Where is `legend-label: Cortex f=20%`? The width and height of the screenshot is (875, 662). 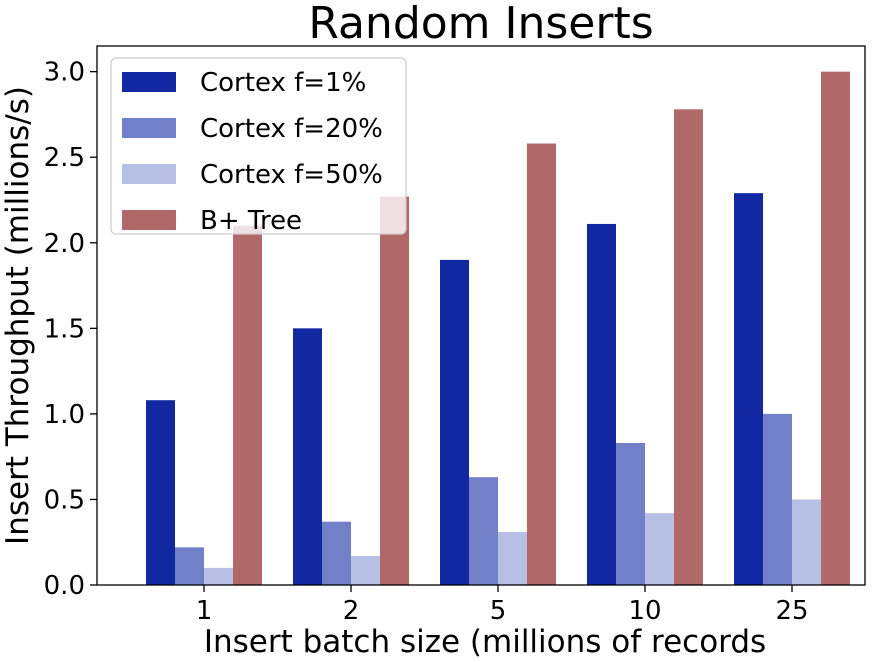 legend-label: Cortex f=20% is located at coordinates (291, 129).